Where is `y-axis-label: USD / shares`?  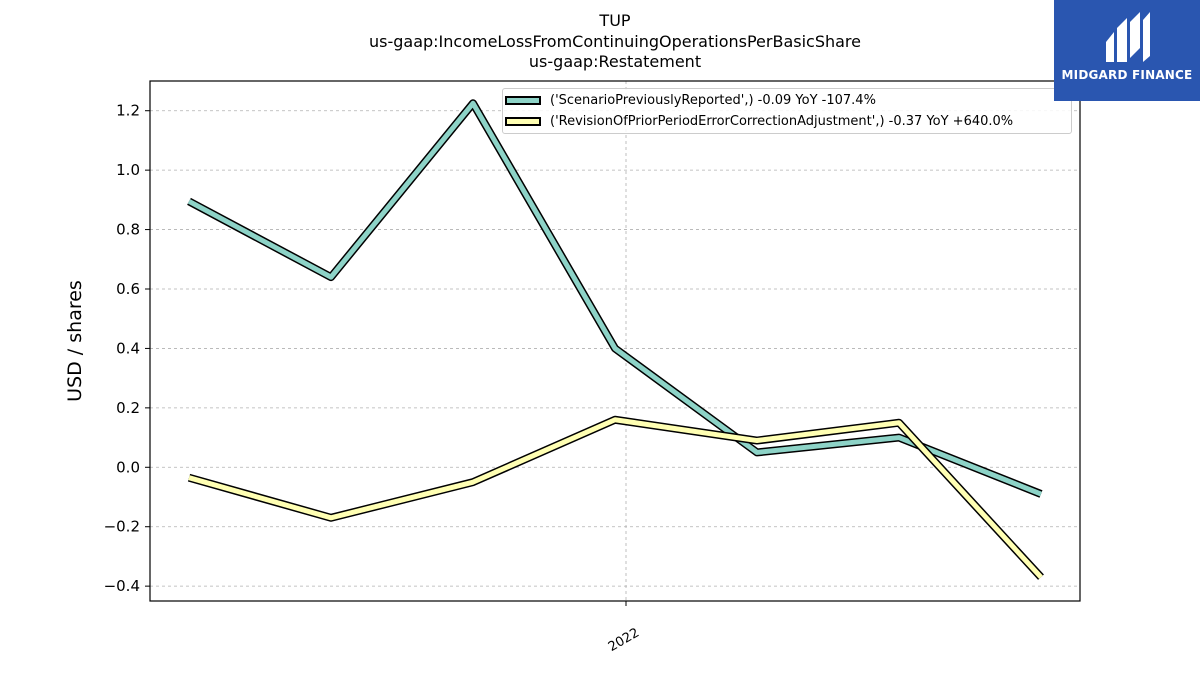 y-axis-label: USD / shares is located at coordinates (75, 341).